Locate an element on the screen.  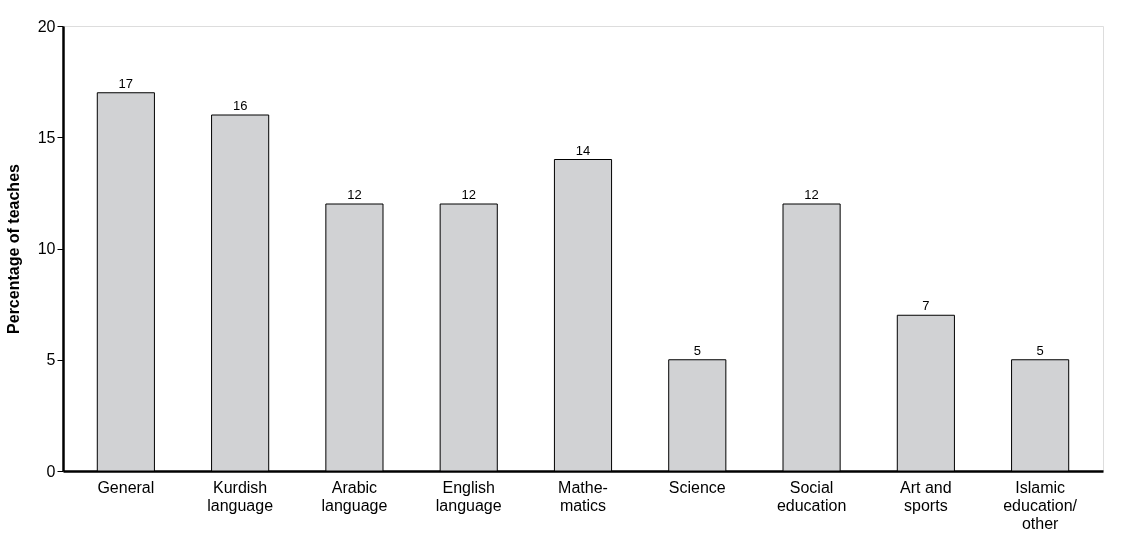
x-tick-label: General is located at coordinates (126, 487).